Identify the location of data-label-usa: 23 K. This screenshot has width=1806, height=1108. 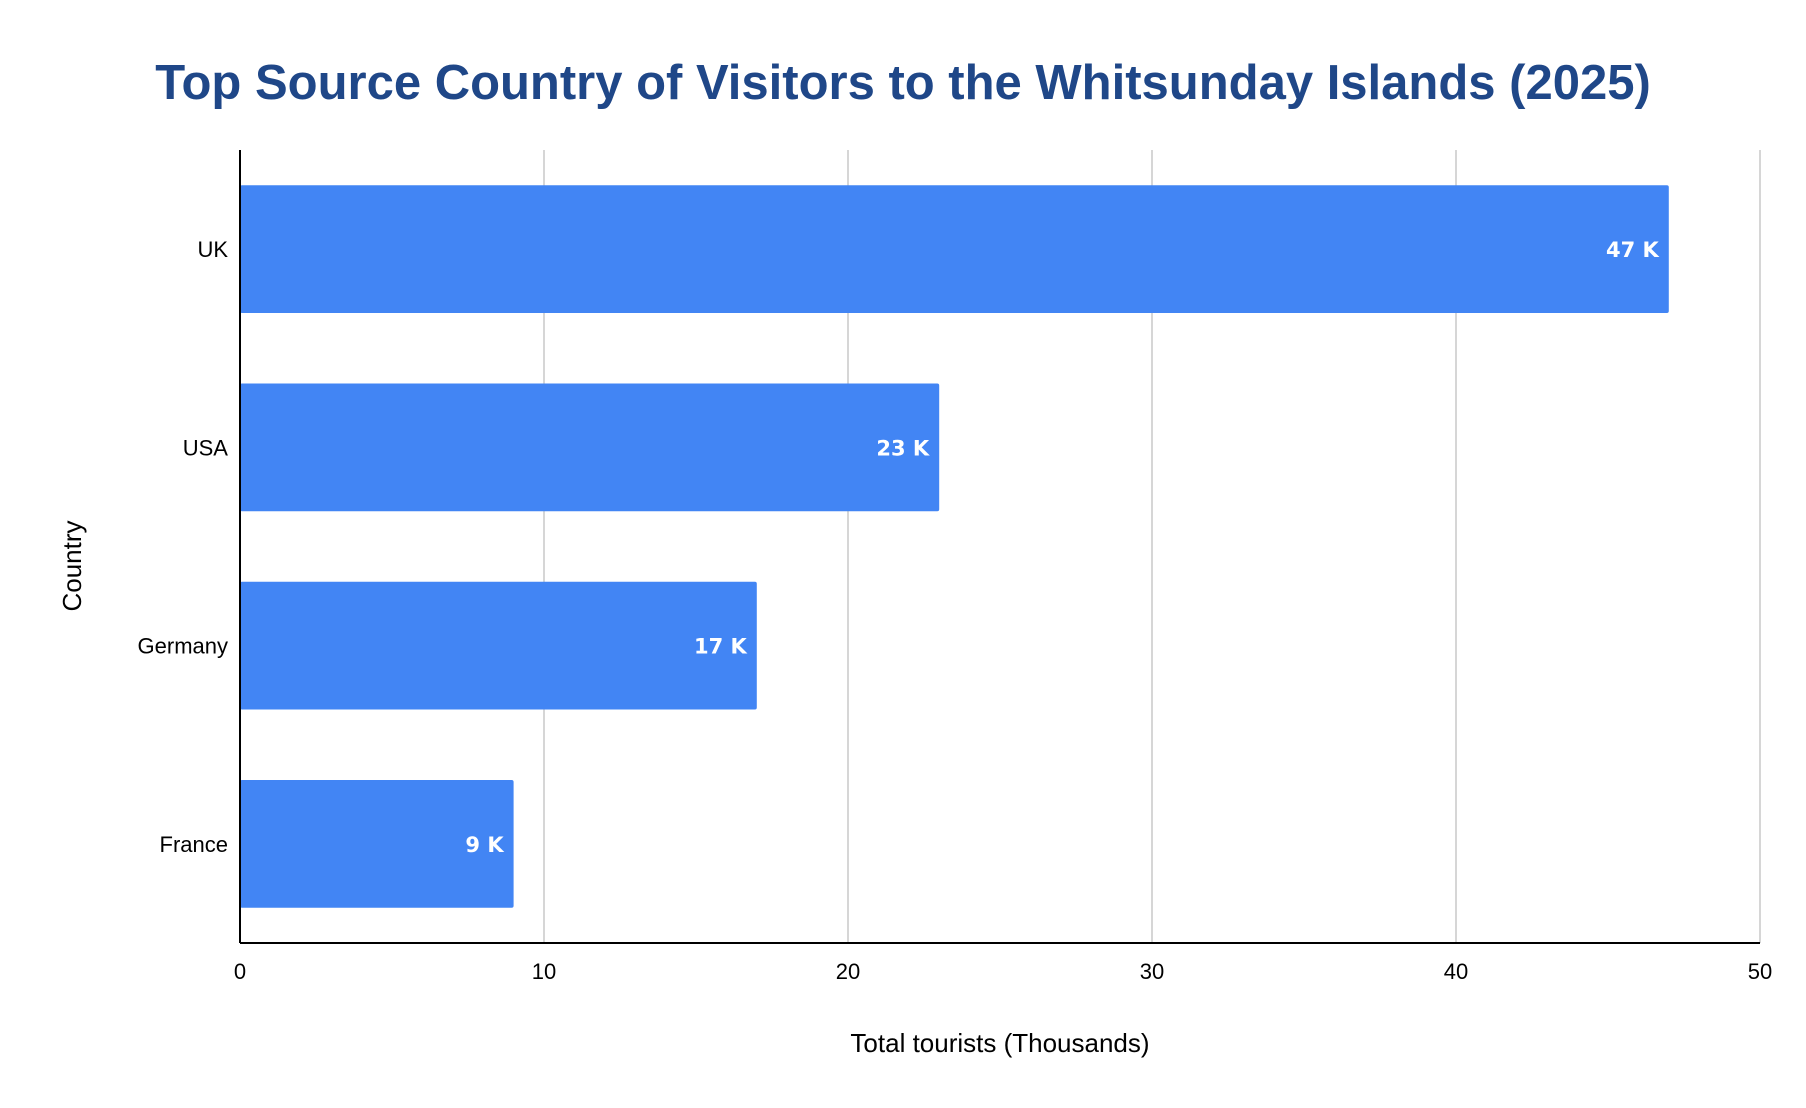
(903, 448).